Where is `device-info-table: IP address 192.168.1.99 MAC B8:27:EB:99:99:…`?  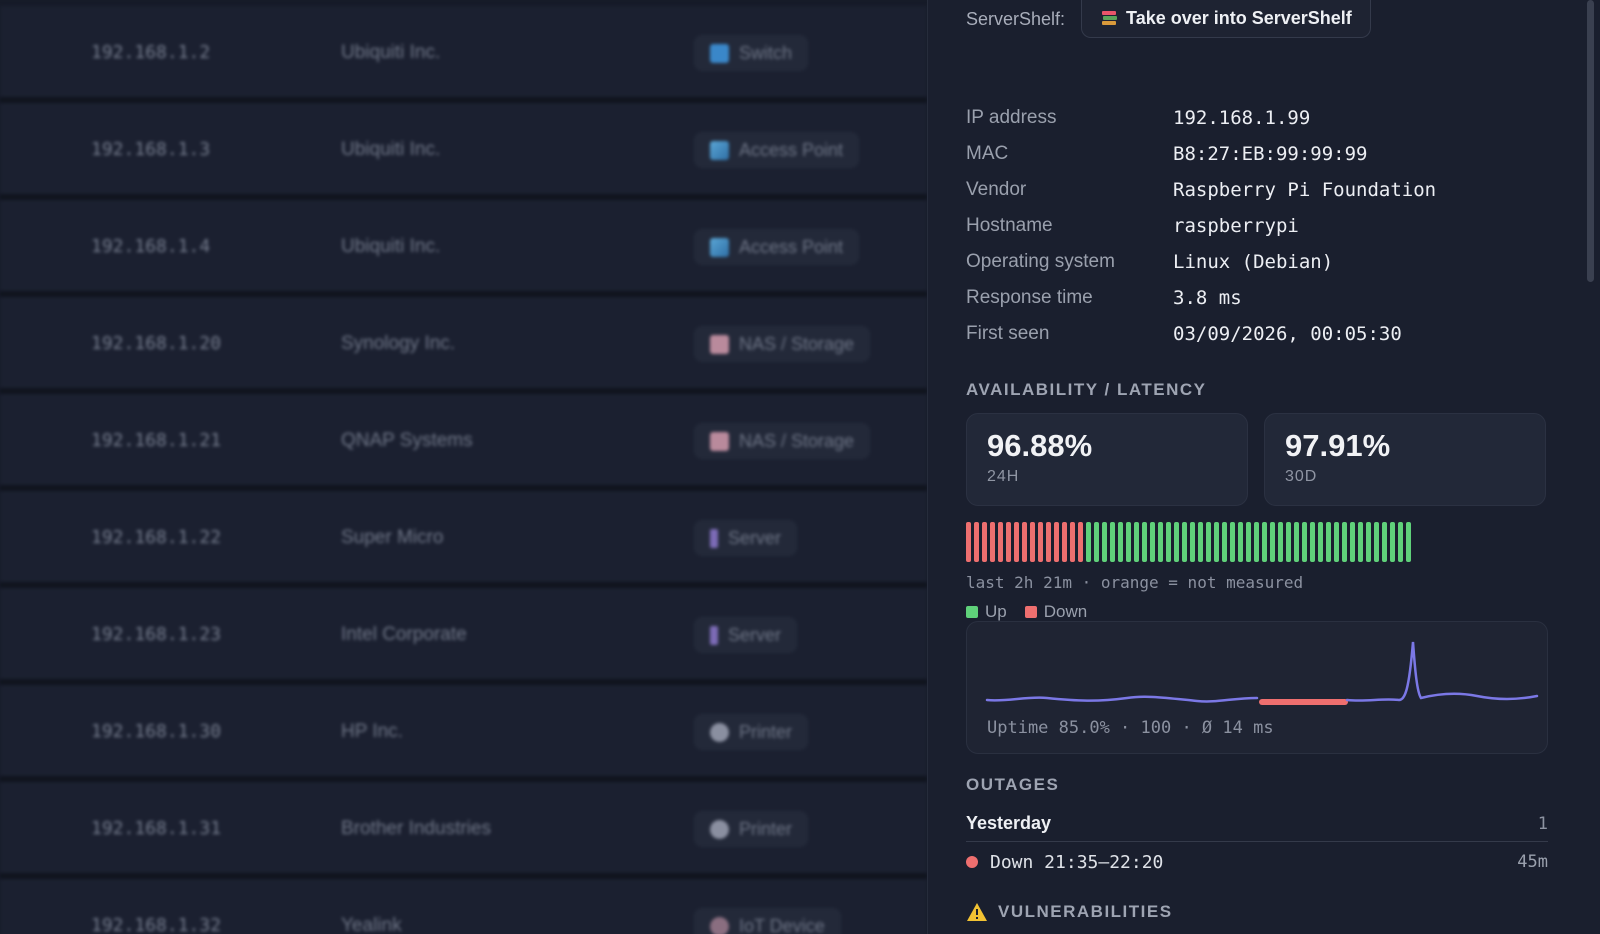 device-info-table: IP address 192.168.1.99 MAC B8:27:EB:99:99:… is located at coordinates (1201, 226).